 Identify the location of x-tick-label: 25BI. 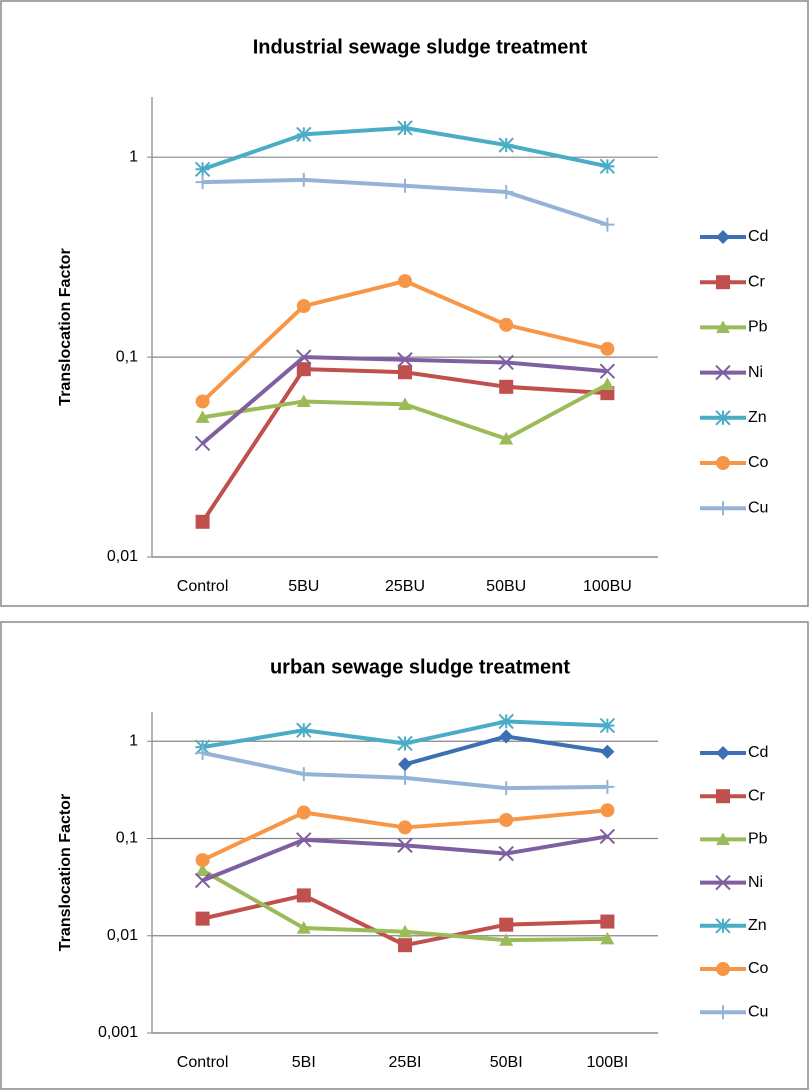
(405, 1062).